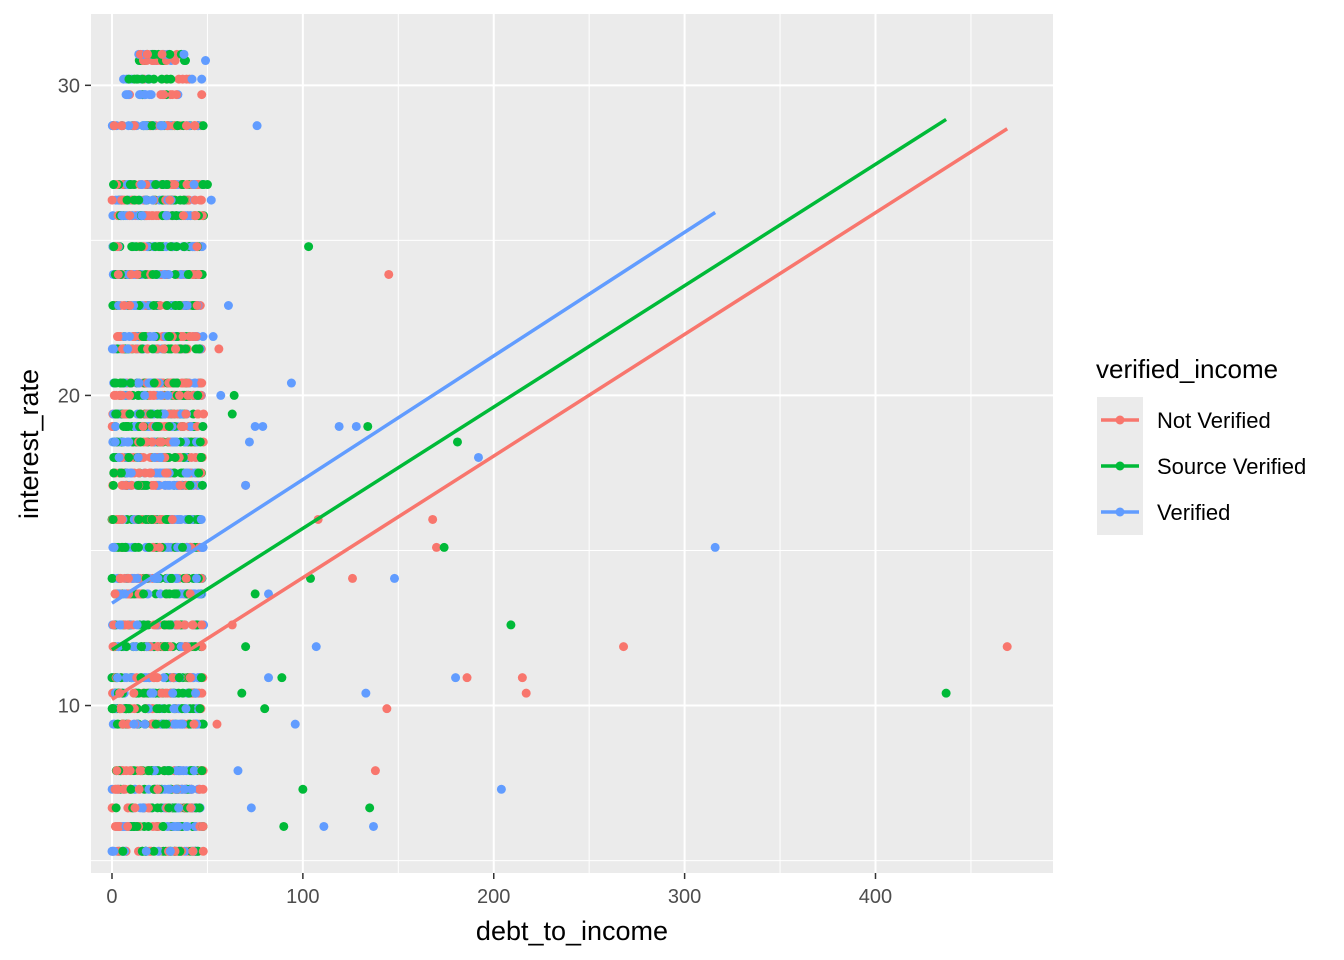 The image size is (1344, 960). Describe the element at coordinates (684, 897) in the screenshot. I see `x-tick-label: 300` at that location.